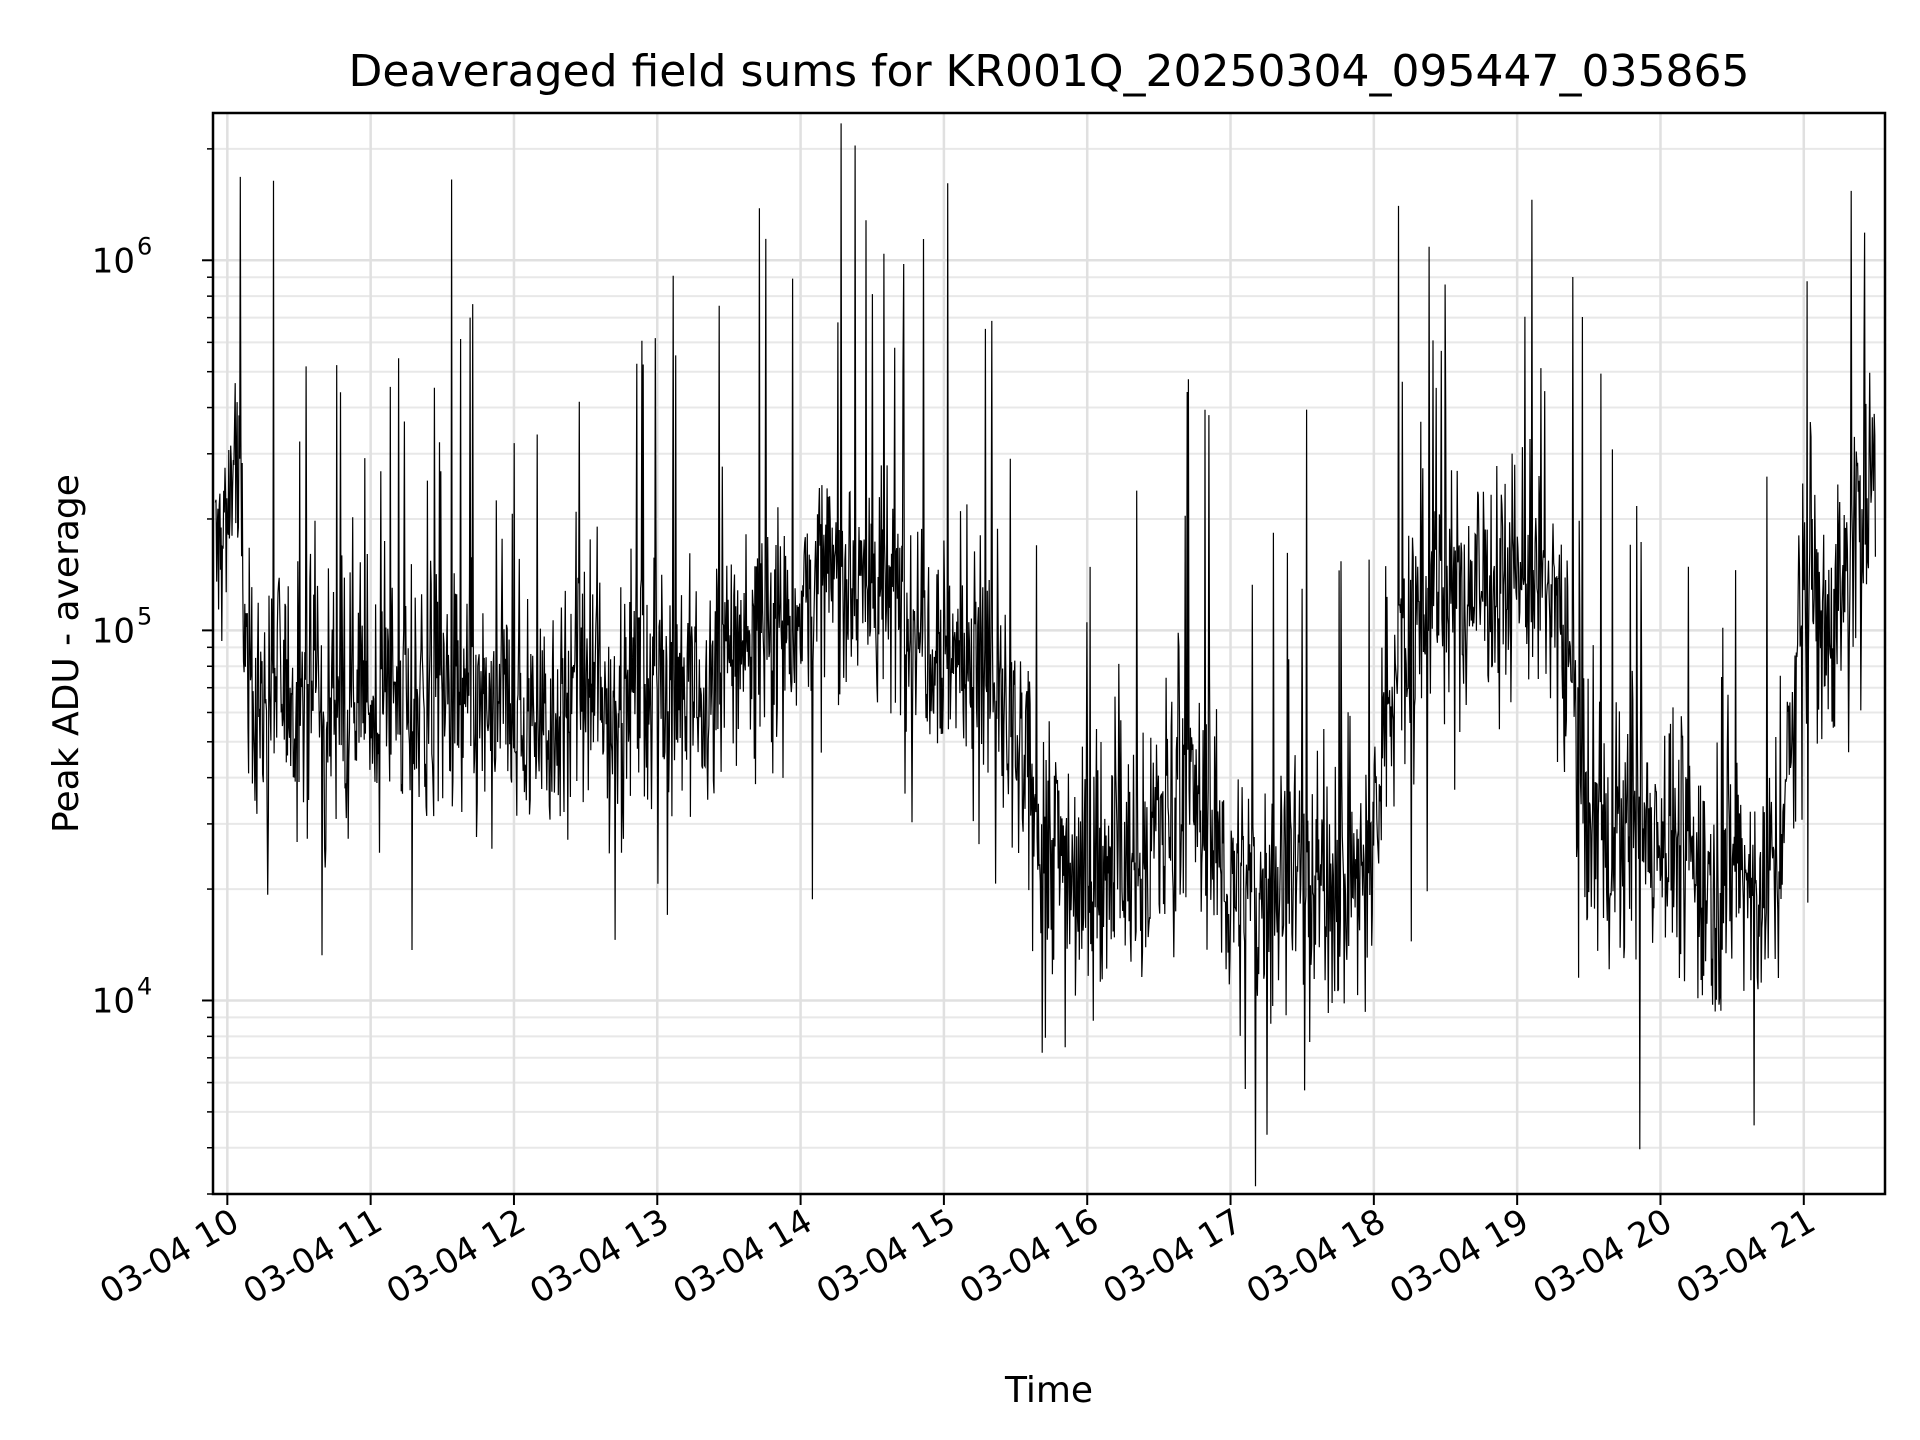  What do you see at coordinates (743, 1256) in the screenshot?
I see `x-tick-label: 03-04 14` at bounding box center [743, 1256].